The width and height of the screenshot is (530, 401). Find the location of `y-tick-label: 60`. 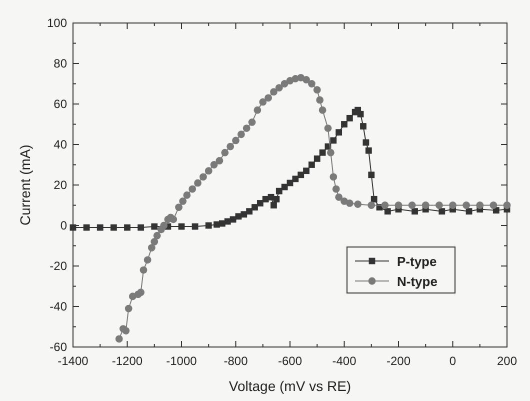

y-tick-label: 60 is located at coordinates (61, 104).